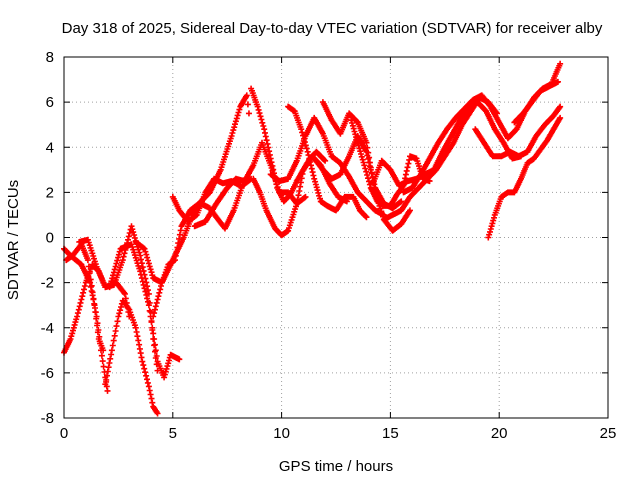  Describe the element at coordinates (50, 147) in the screenshot. I see `y-tick-label: 4` at that location.